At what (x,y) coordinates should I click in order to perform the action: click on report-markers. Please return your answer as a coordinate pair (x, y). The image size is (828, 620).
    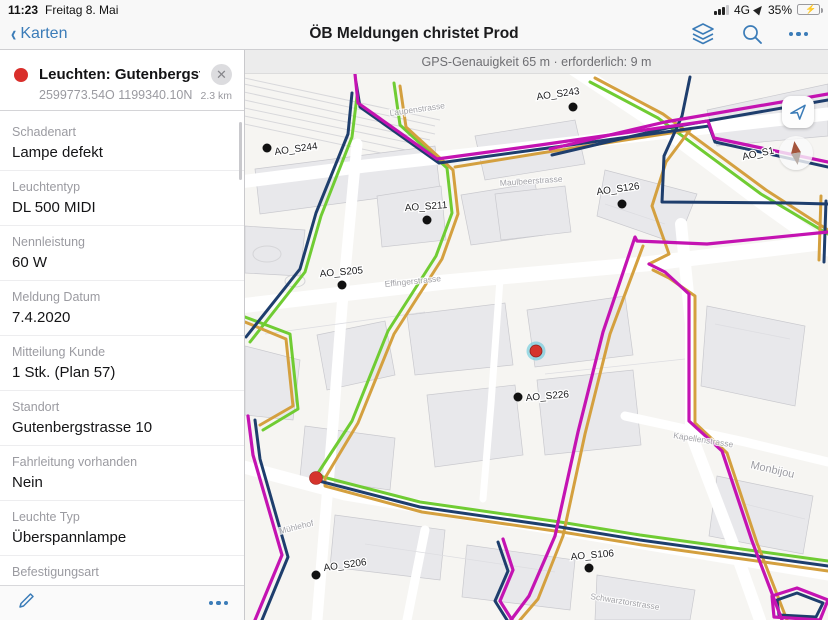
    Looking at the image, I should click on (427, 413).